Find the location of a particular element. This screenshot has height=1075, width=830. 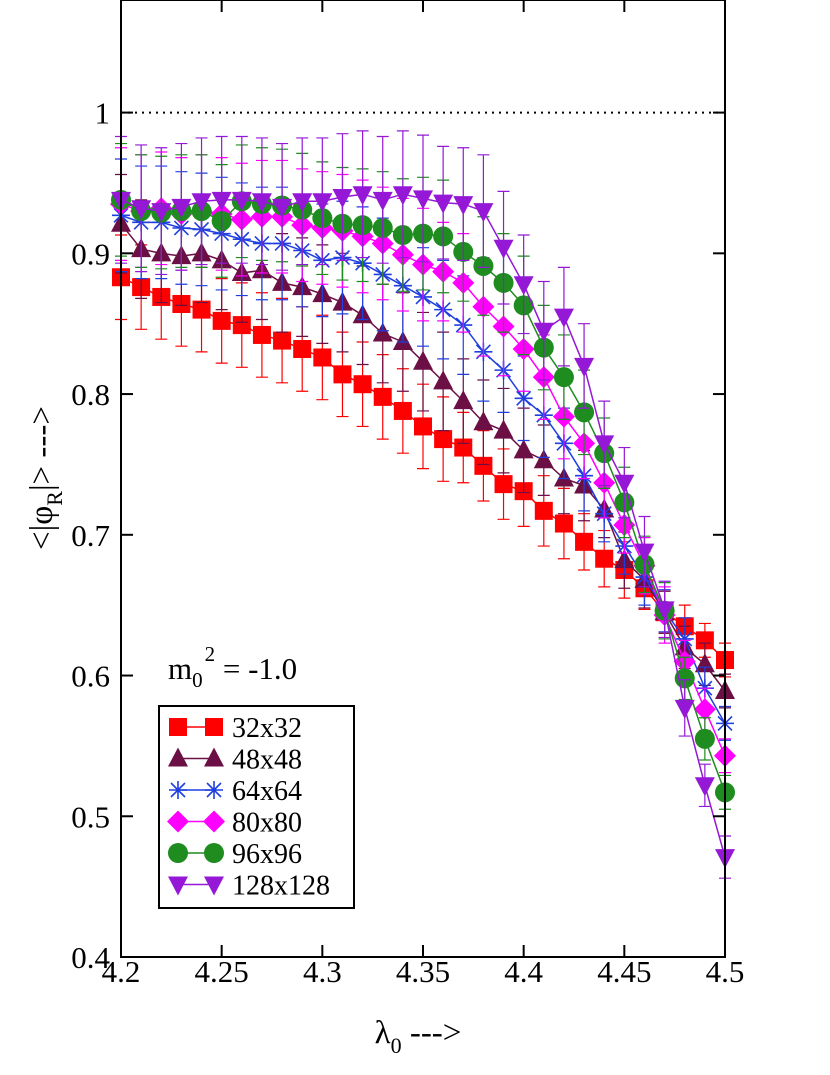

legend-item-128x128: 128x128 is located at coordinates (249, 886).